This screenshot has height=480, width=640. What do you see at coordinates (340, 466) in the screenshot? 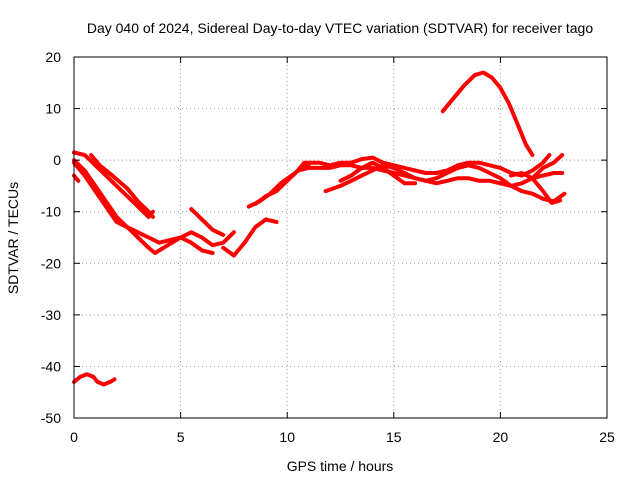
I see `x-axis-label: GPS time / hours` at bounding box center [340, 466].